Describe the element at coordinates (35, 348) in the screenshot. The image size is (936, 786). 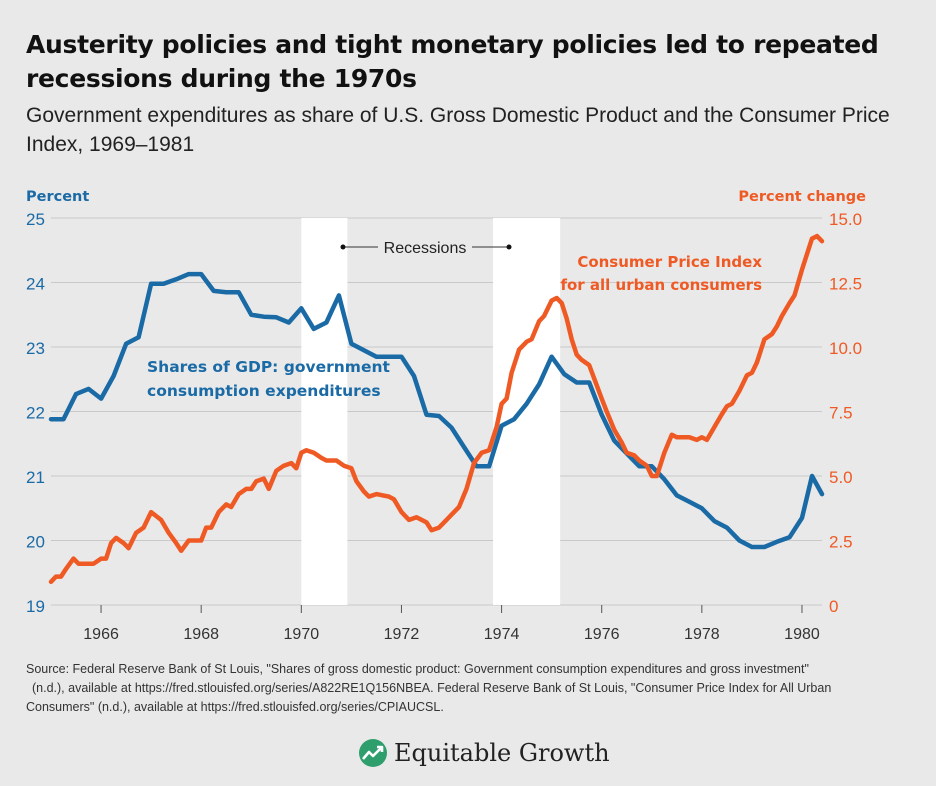
I see `left-tick-label: 23` at that location.